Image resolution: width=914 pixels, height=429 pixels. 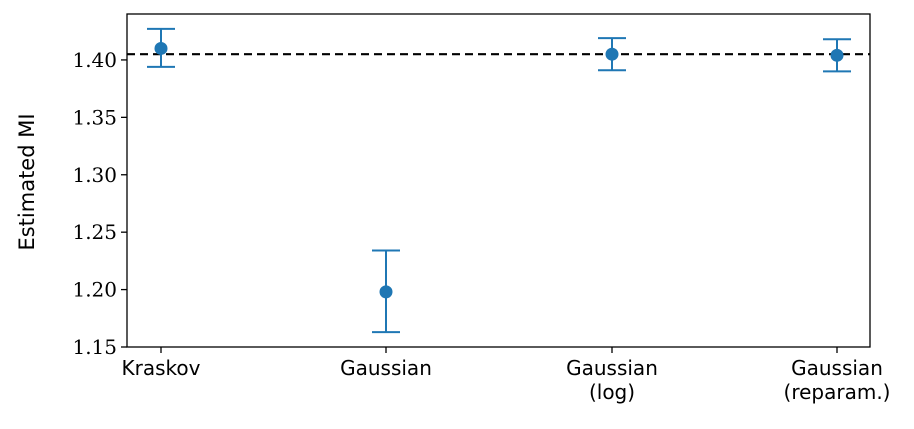 I want to click on y-tick-label: 1.30, so click(x=94, y=175).